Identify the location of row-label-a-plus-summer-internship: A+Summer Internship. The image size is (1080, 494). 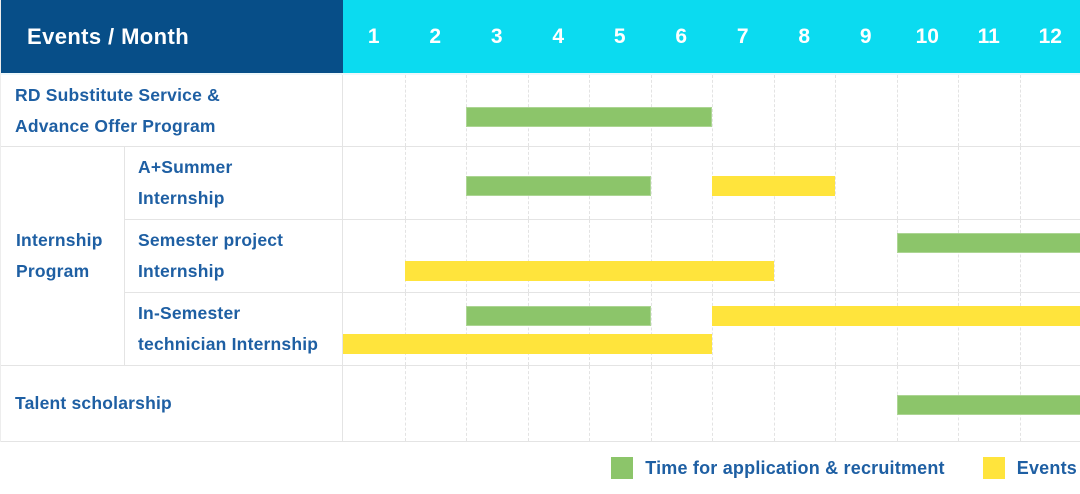
(234, 183).